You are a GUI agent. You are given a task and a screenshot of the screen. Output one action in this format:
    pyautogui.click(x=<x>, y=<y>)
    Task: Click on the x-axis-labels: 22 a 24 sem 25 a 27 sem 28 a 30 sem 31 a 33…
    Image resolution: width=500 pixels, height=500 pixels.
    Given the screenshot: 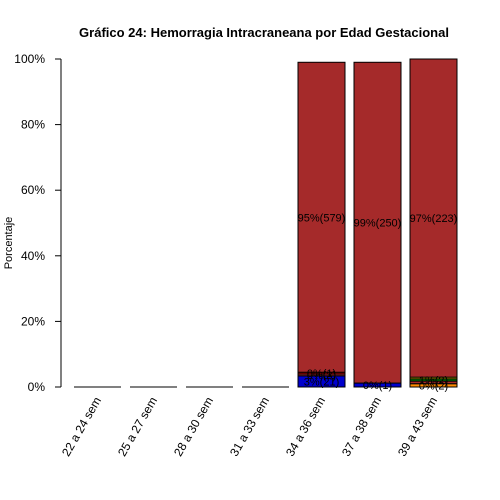 What is the action you would take?
    pyautogui.click(x=249, y=427)
    